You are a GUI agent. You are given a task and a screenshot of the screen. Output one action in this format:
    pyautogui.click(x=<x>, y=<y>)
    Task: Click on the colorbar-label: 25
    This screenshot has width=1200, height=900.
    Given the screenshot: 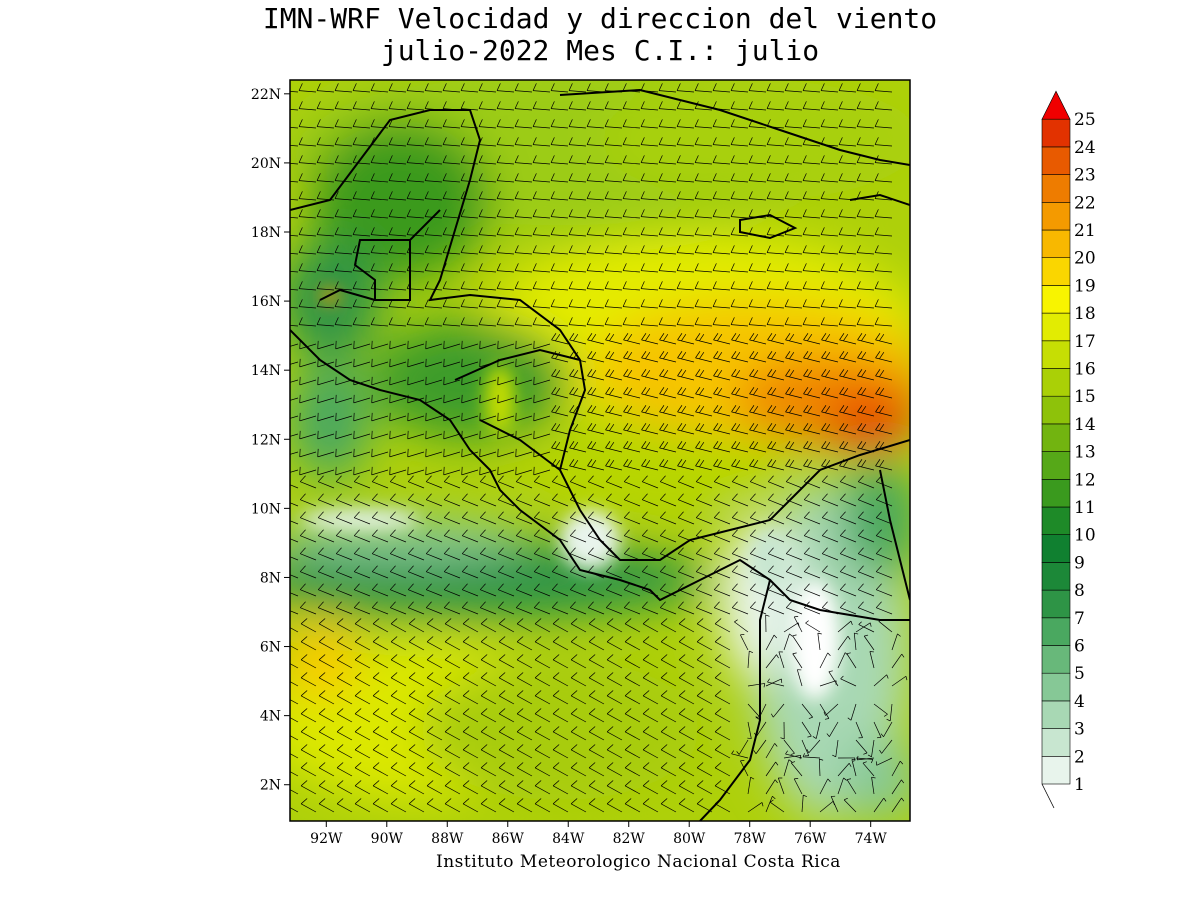 What is the action you would take?
    pyautogui.click(x=1085, y=120)
    